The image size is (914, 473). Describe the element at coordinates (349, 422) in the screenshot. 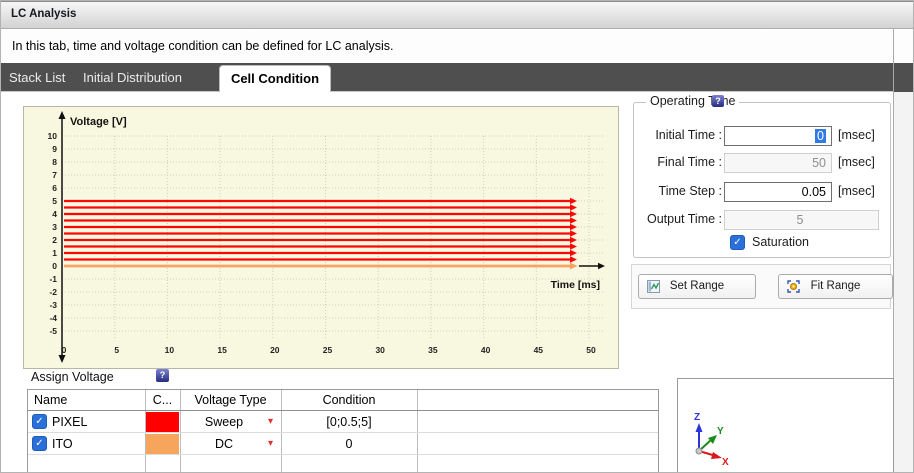

I see `pixel-condition: [0;0.5;5]` at that location.